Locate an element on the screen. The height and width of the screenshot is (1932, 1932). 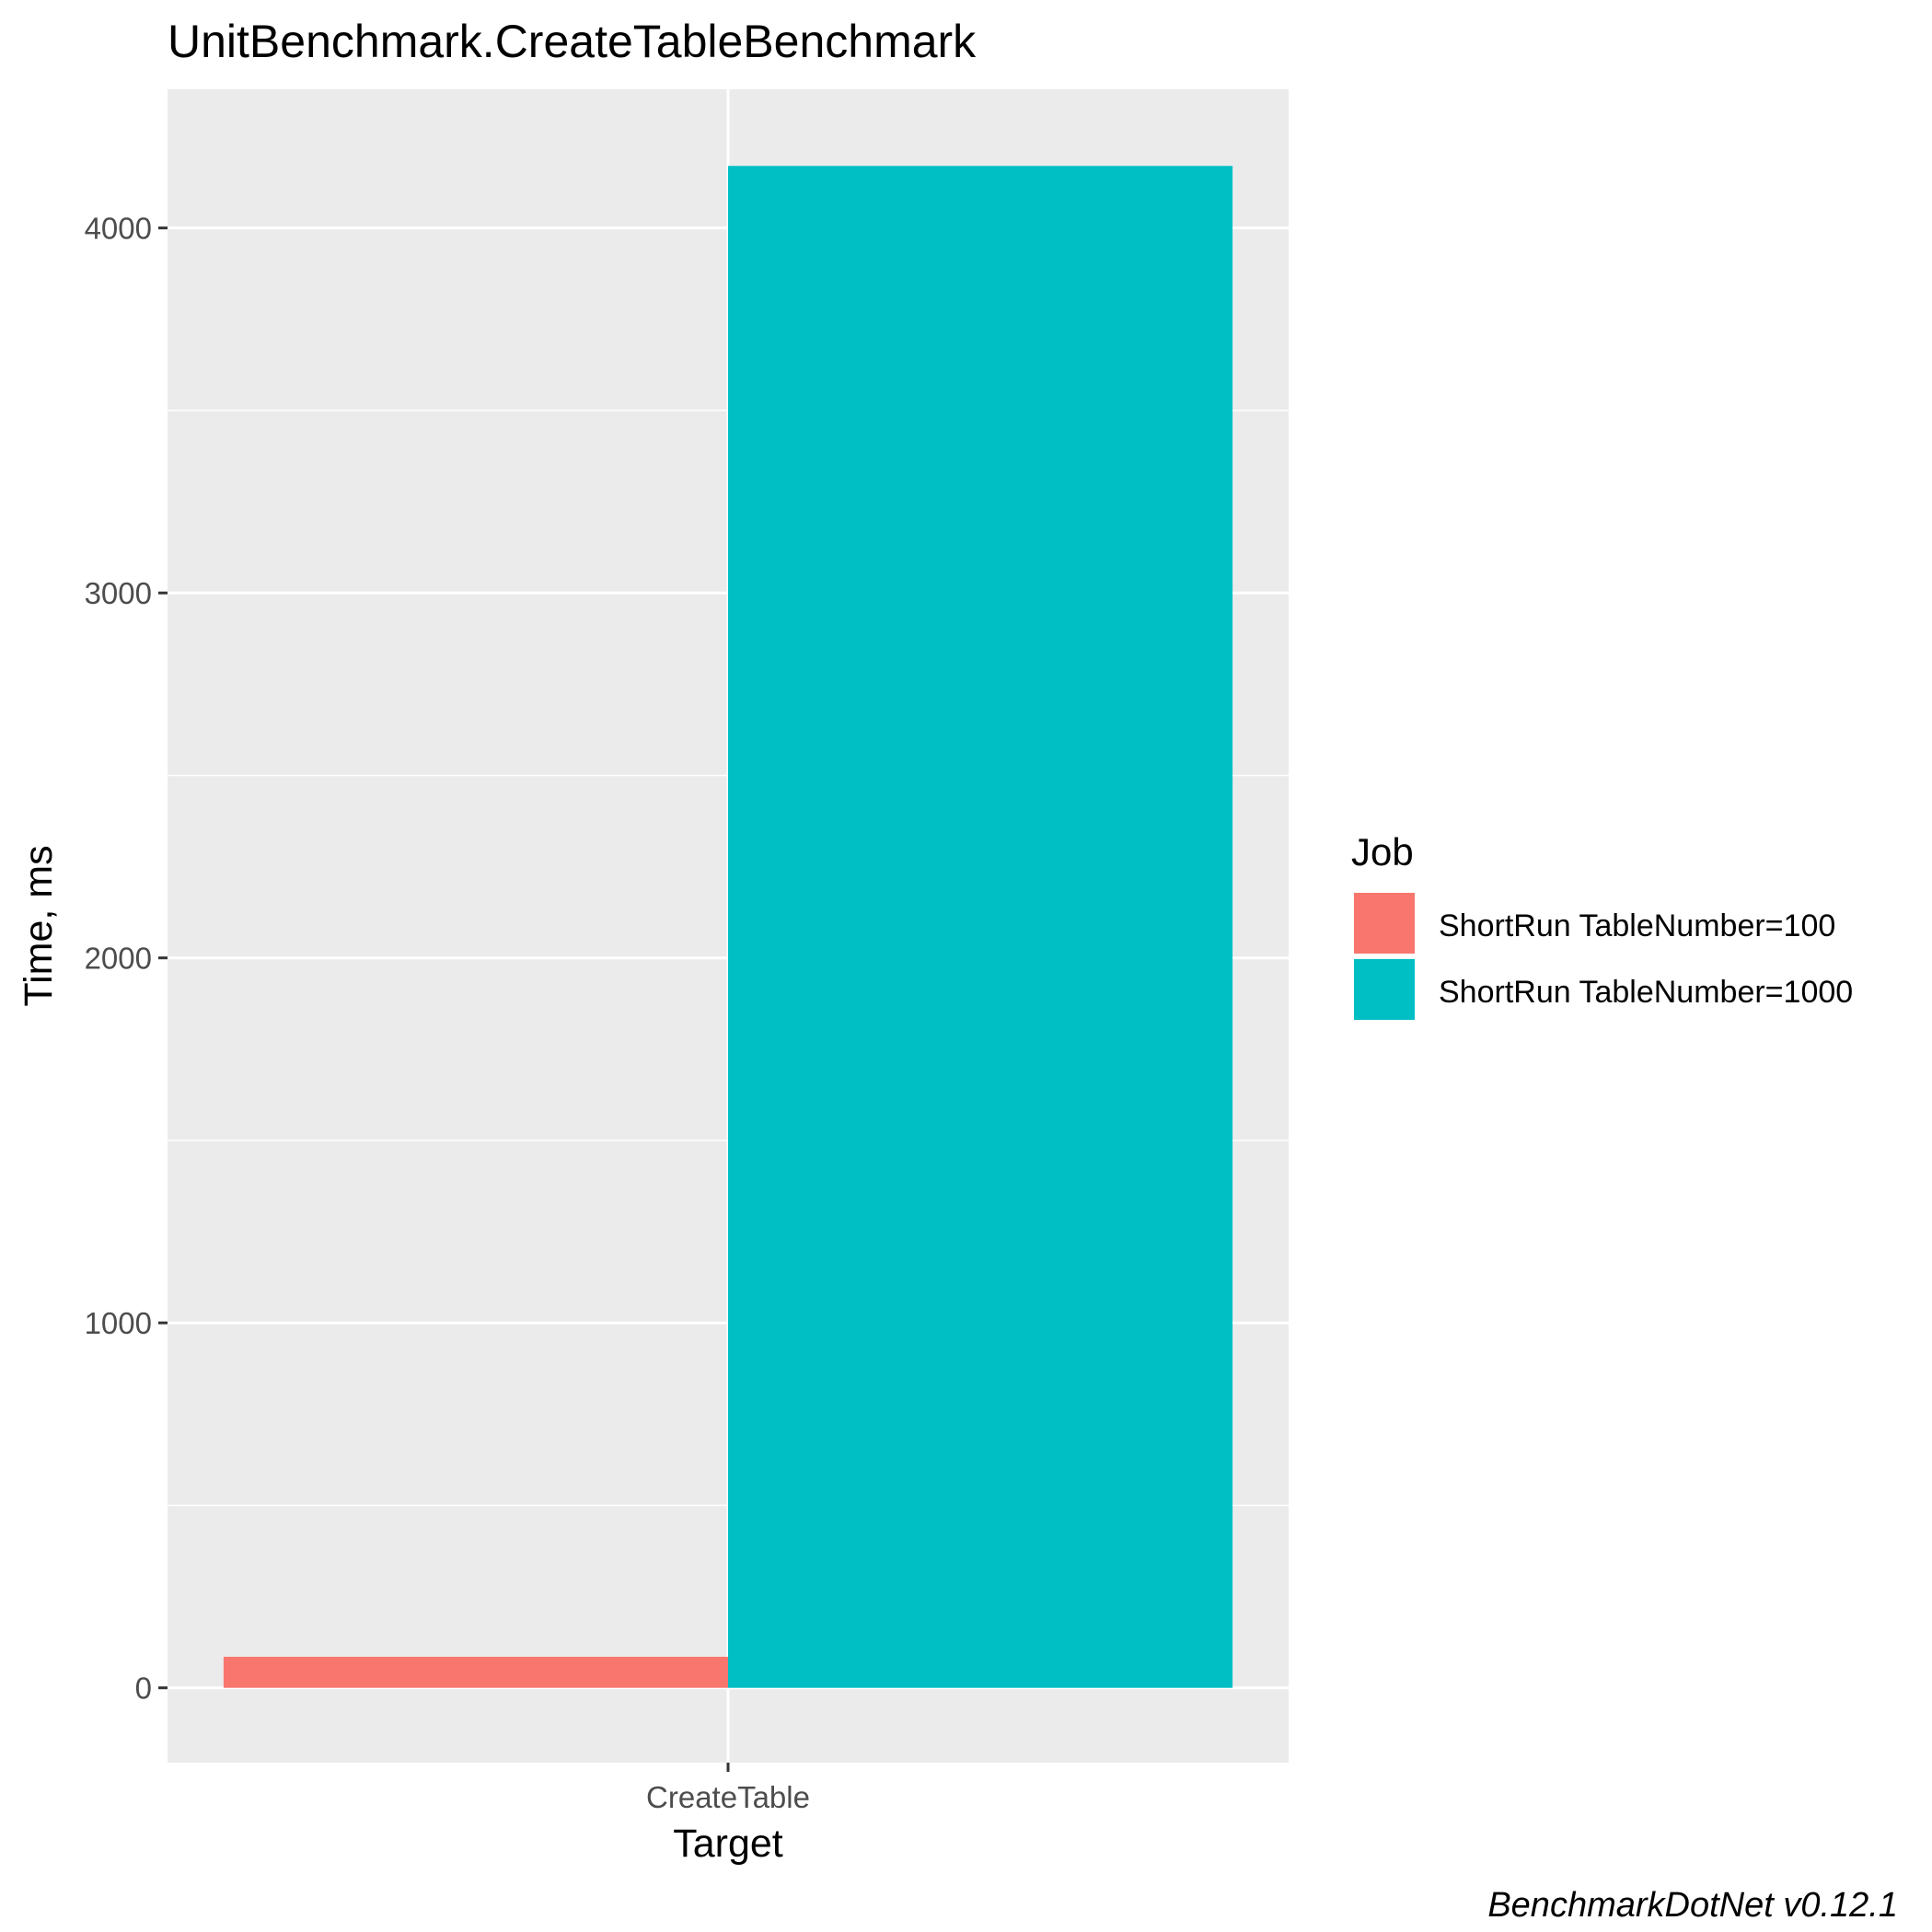
y-tick-label: 0 is located at coordinates (144, 1689).